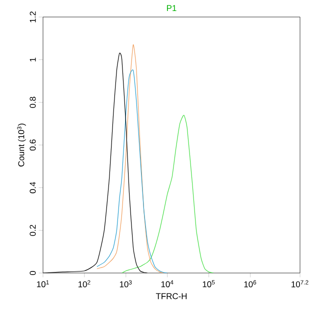 The width and height of the screenshot is (314, 317). What do you see at coordinates (171, 8) in the screenshot?
I see `chart-title: P1` at bounding box center [171, 8].